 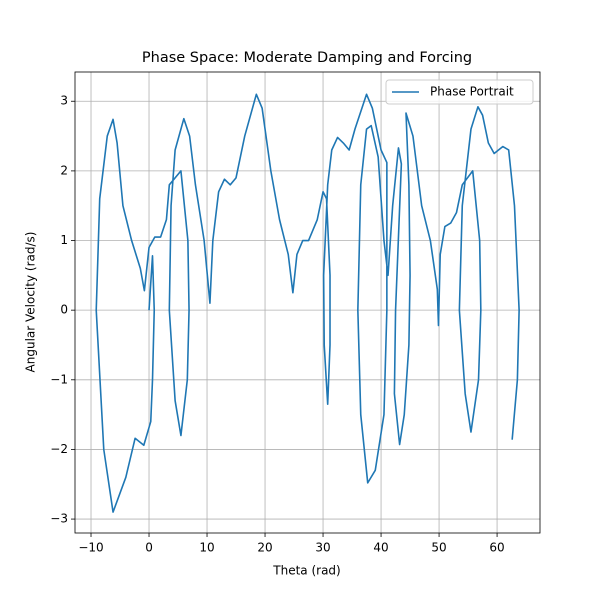 What do you see at coordinates (149, 548) in the screenshot?
I see `x-tick-label: 0` at bounding box center [149, 548].